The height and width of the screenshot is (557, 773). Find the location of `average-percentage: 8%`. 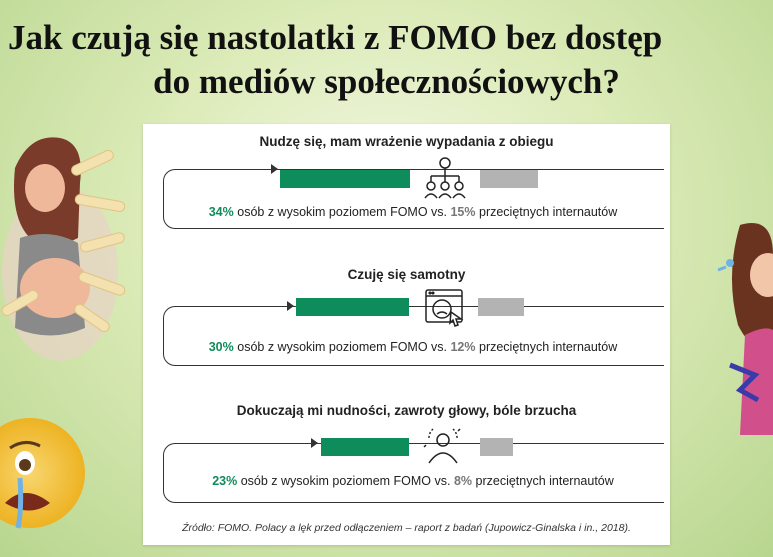

average-percentage: 8% is located at coordinates (463, 481).